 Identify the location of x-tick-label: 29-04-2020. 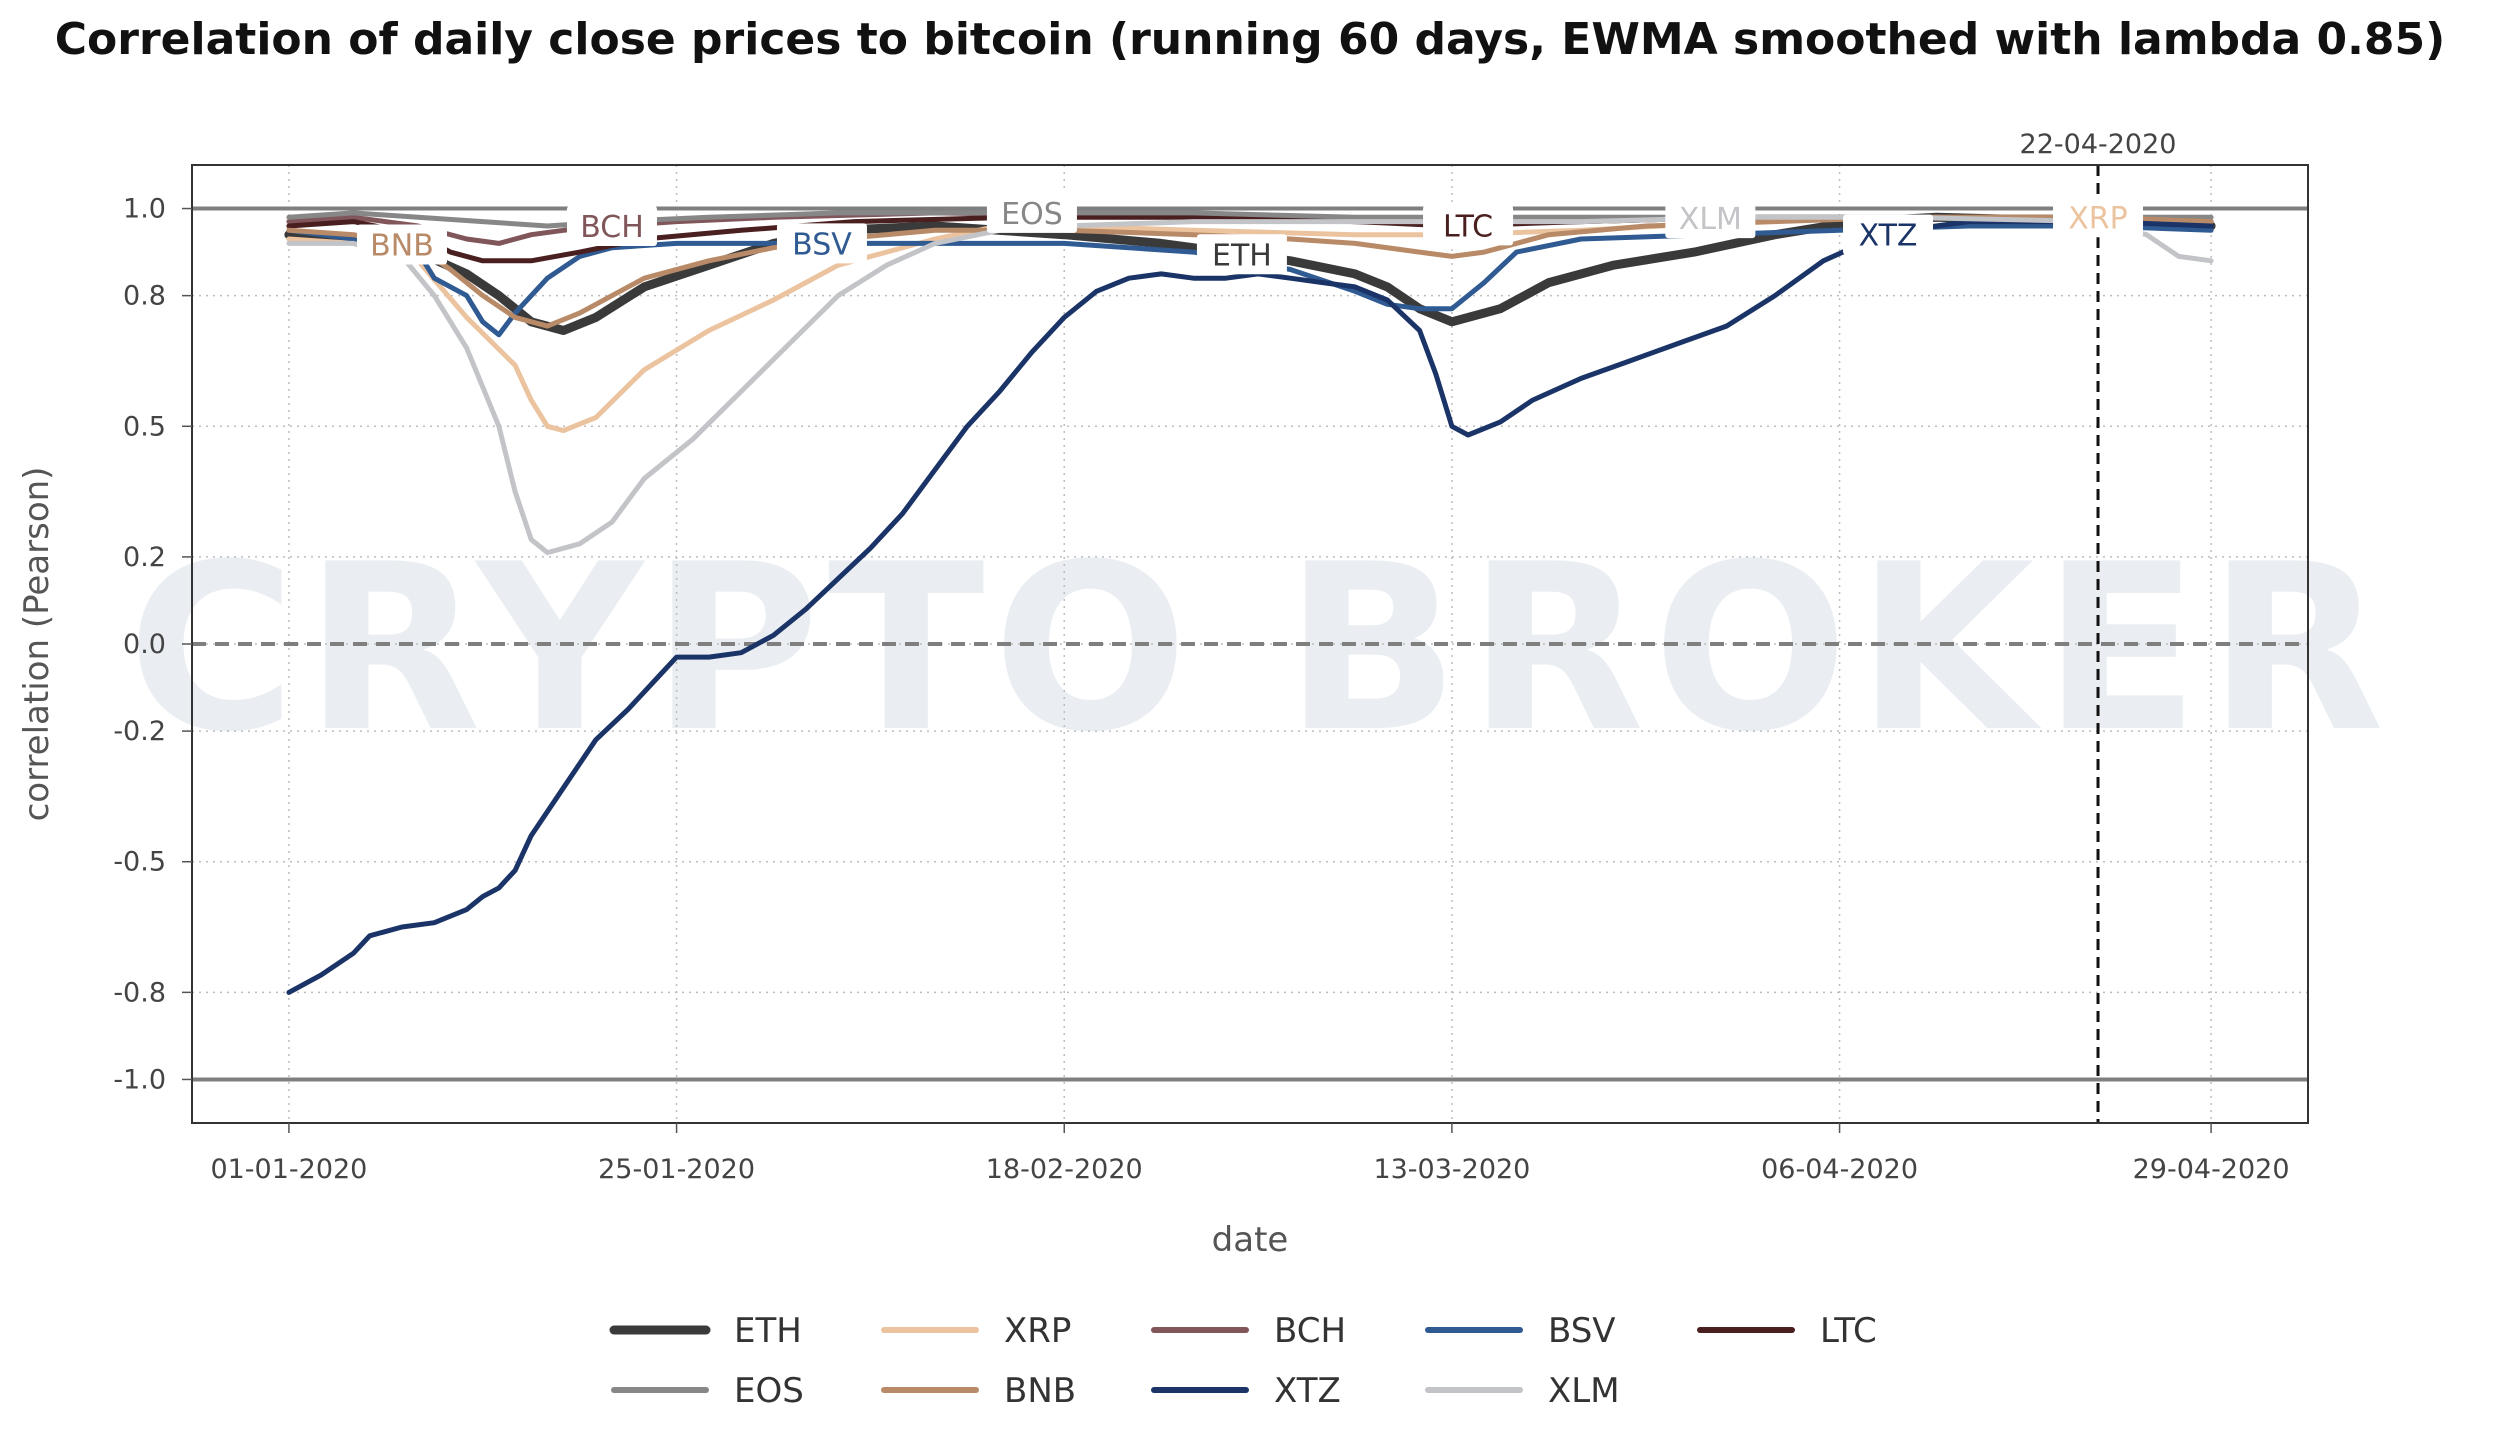
(2211, 1169).